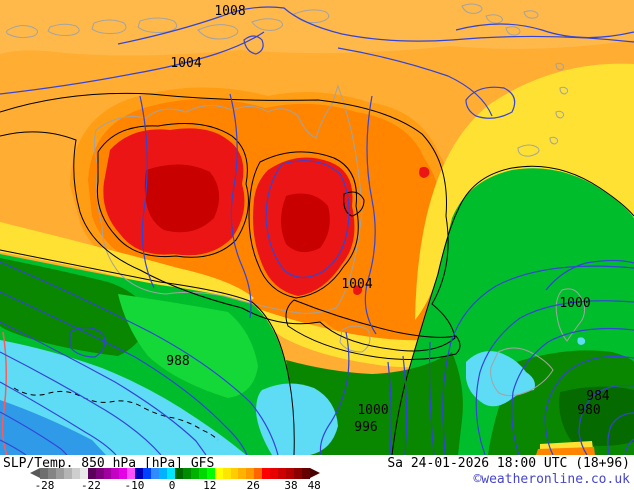 The image size is (634, 490). I want to click on product-title: SLP/Temp. 850 hPa [hPa] GFS, so click(109, 463).